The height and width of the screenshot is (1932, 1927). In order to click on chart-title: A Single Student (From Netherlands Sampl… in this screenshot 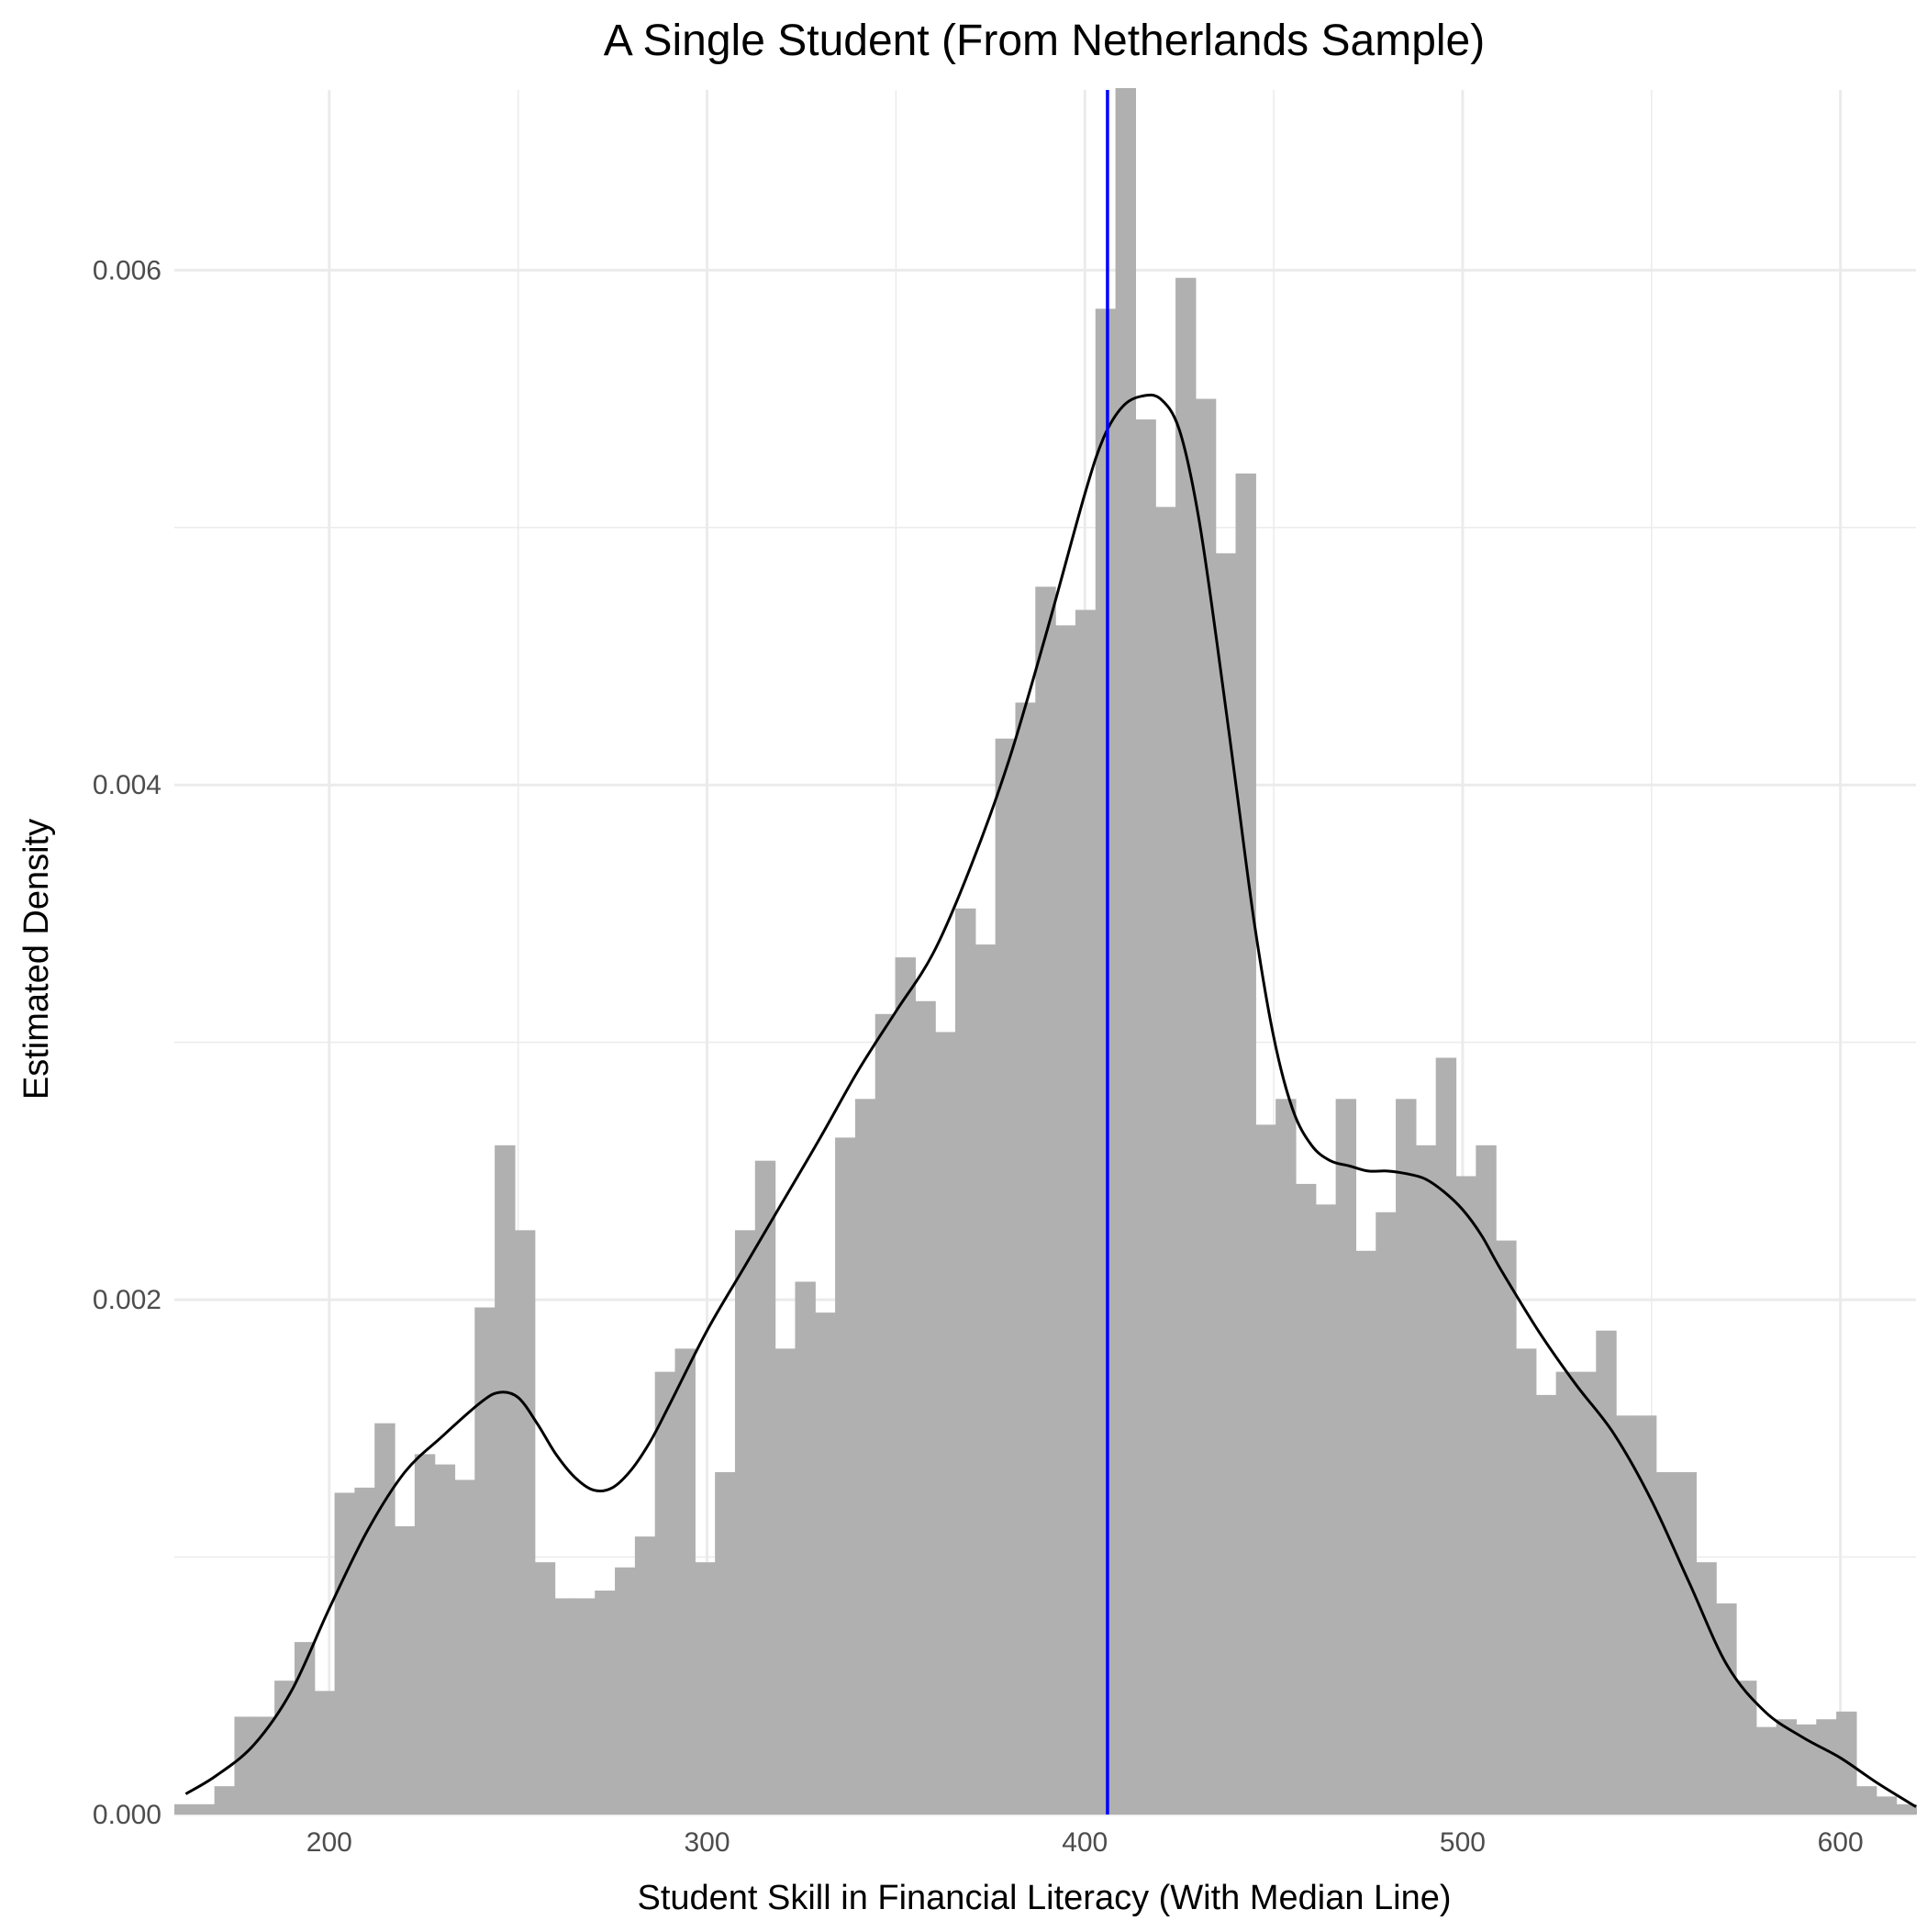, I will do `click(1044, 41)`.